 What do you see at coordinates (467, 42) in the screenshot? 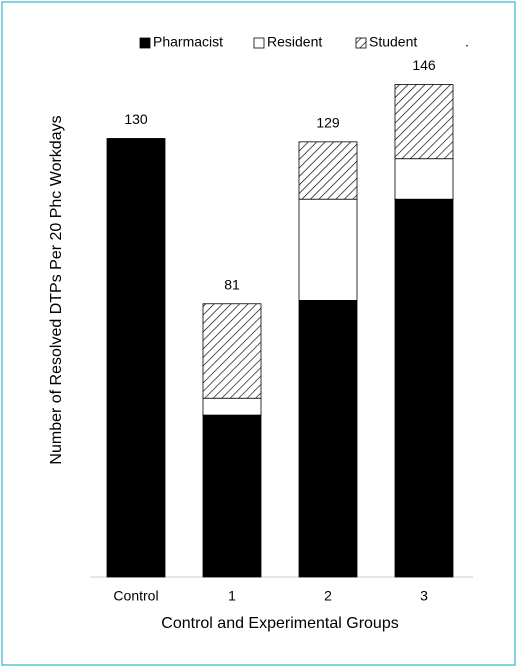
I see `legend-note: .` at bounding box center [467, 42].